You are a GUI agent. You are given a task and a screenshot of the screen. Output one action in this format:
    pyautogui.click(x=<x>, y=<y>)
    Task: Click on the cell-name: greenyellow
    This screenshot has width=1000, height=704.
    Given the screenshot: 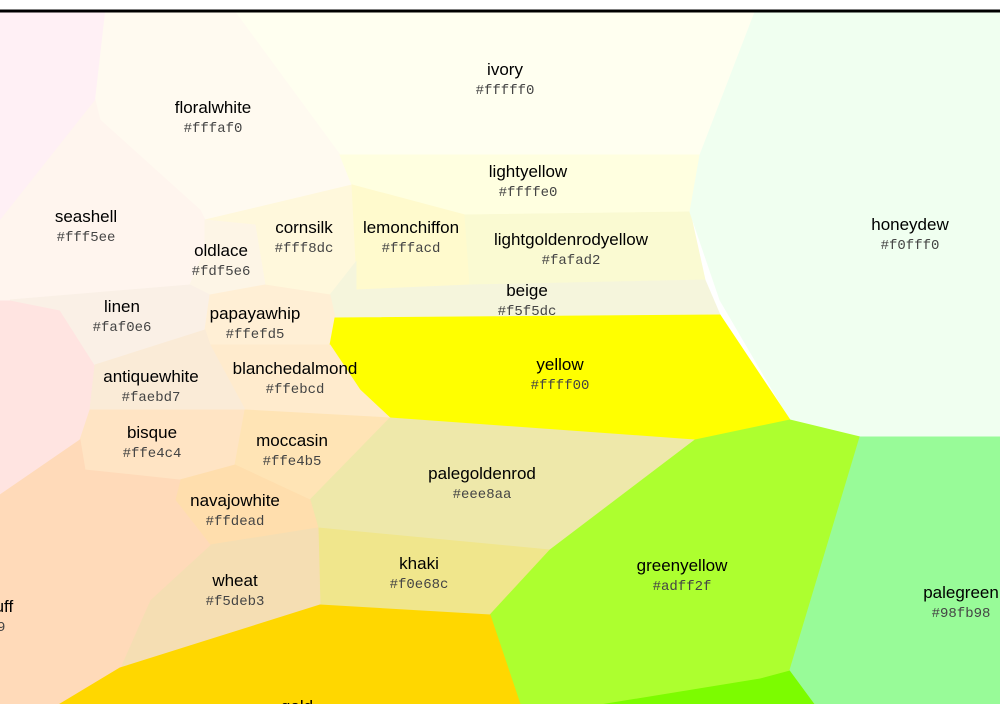 What is the action you would take?
    pyautogui.click(x=682, y=565)
    